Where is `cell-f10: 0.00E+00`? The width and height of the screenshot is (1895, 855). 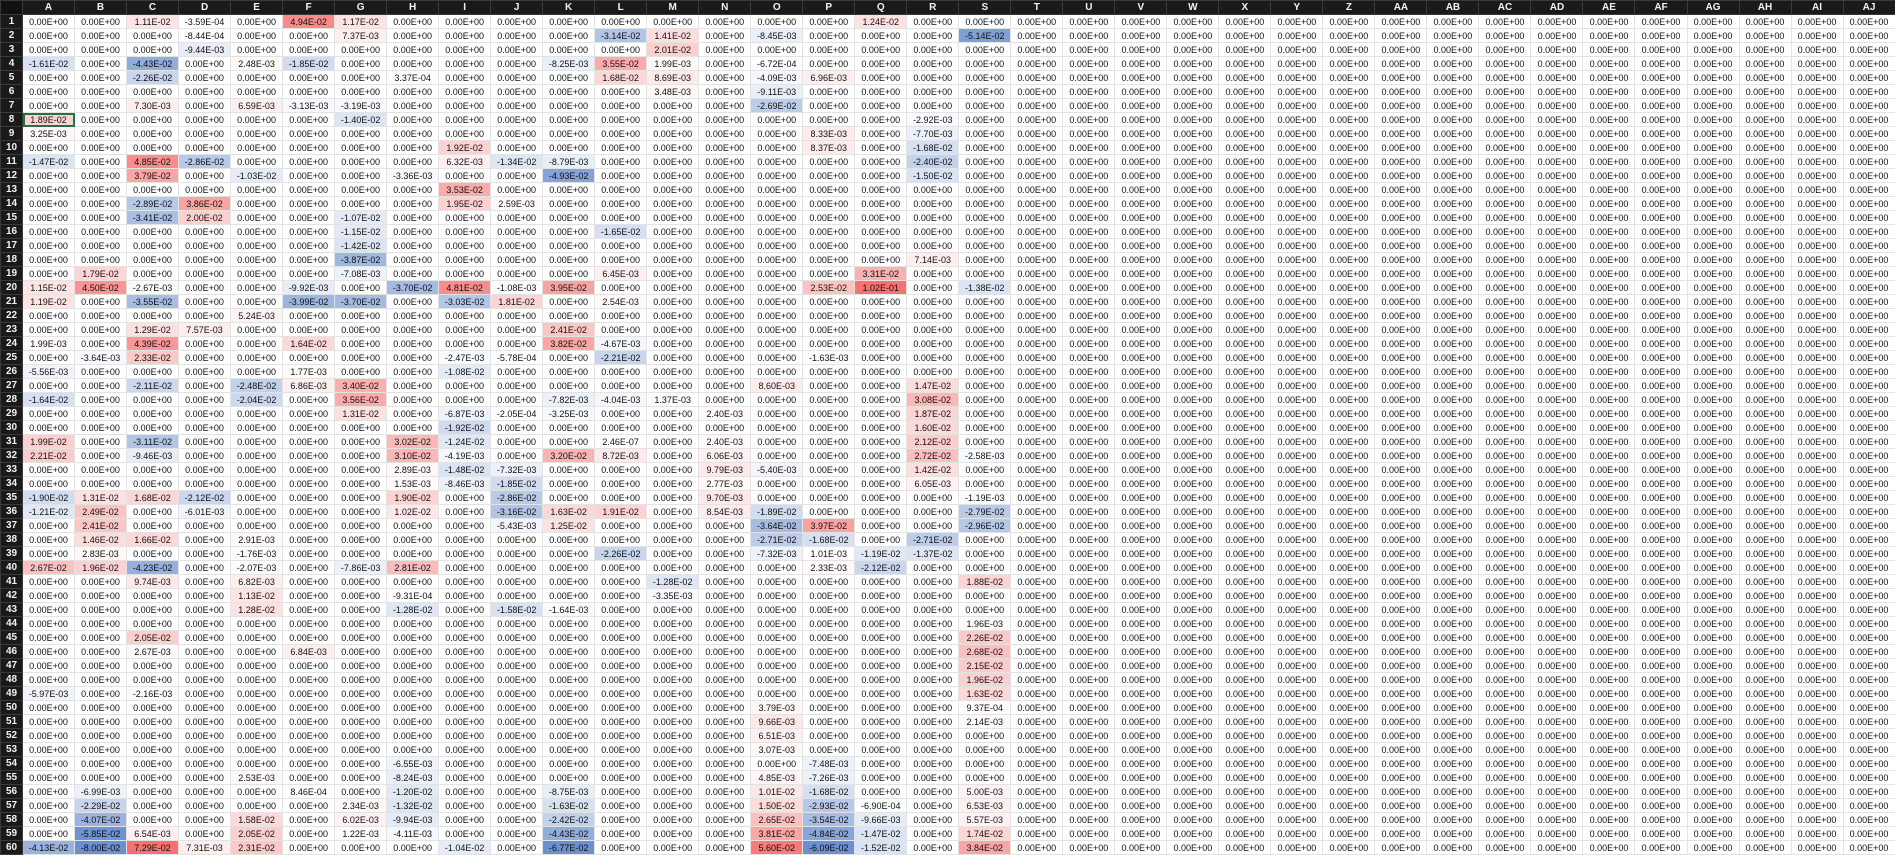
cell-f10: 0.00E+00 is located at coordinates (309, 148).